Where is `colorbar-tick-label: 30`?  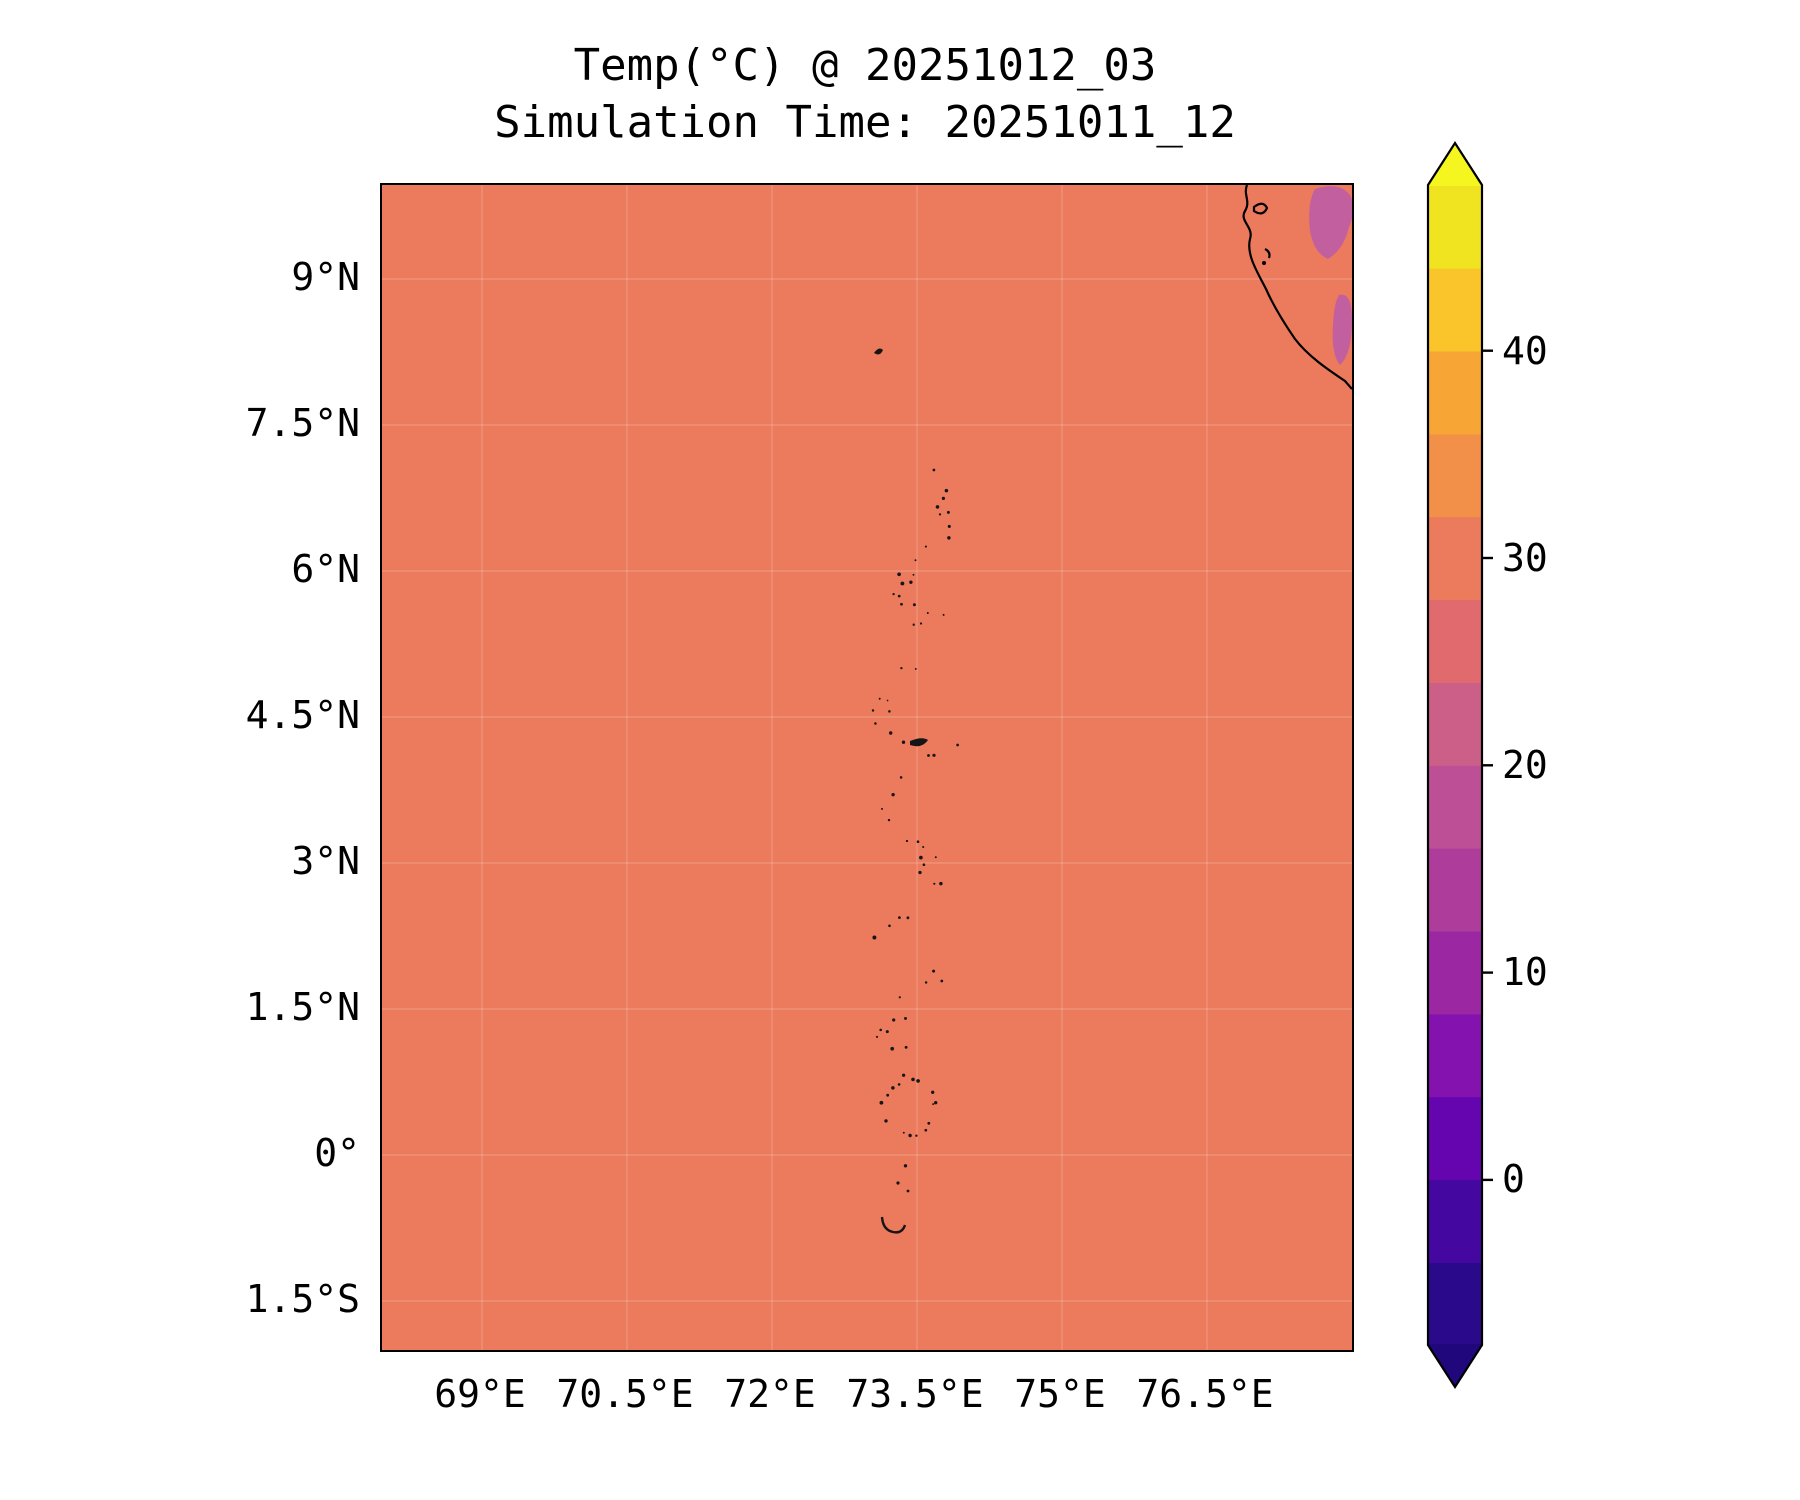 colorbar-tick-label: 30 is located at coordinates (1525, 558).